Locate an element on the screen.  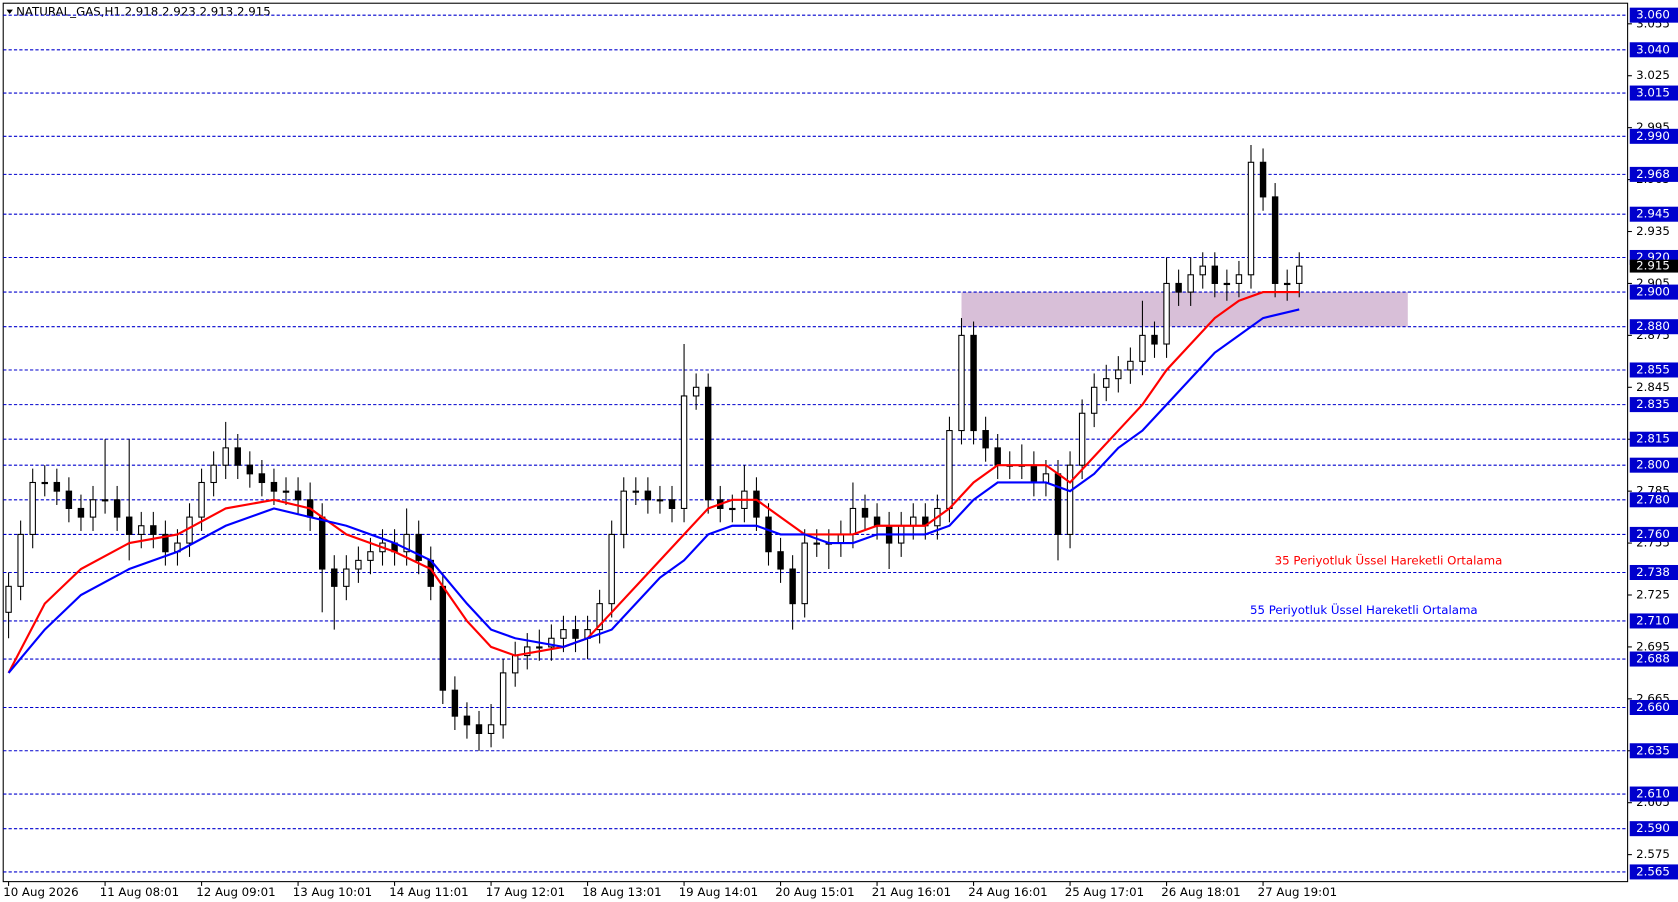
level-label: 2.880 is located at coordinates (1653, 326).